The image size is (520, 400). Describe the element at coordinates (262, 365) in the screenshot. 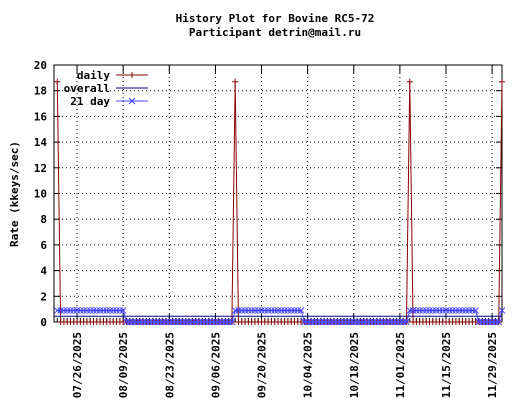

I see `x-tick-label: 09/20/2025` at that location.